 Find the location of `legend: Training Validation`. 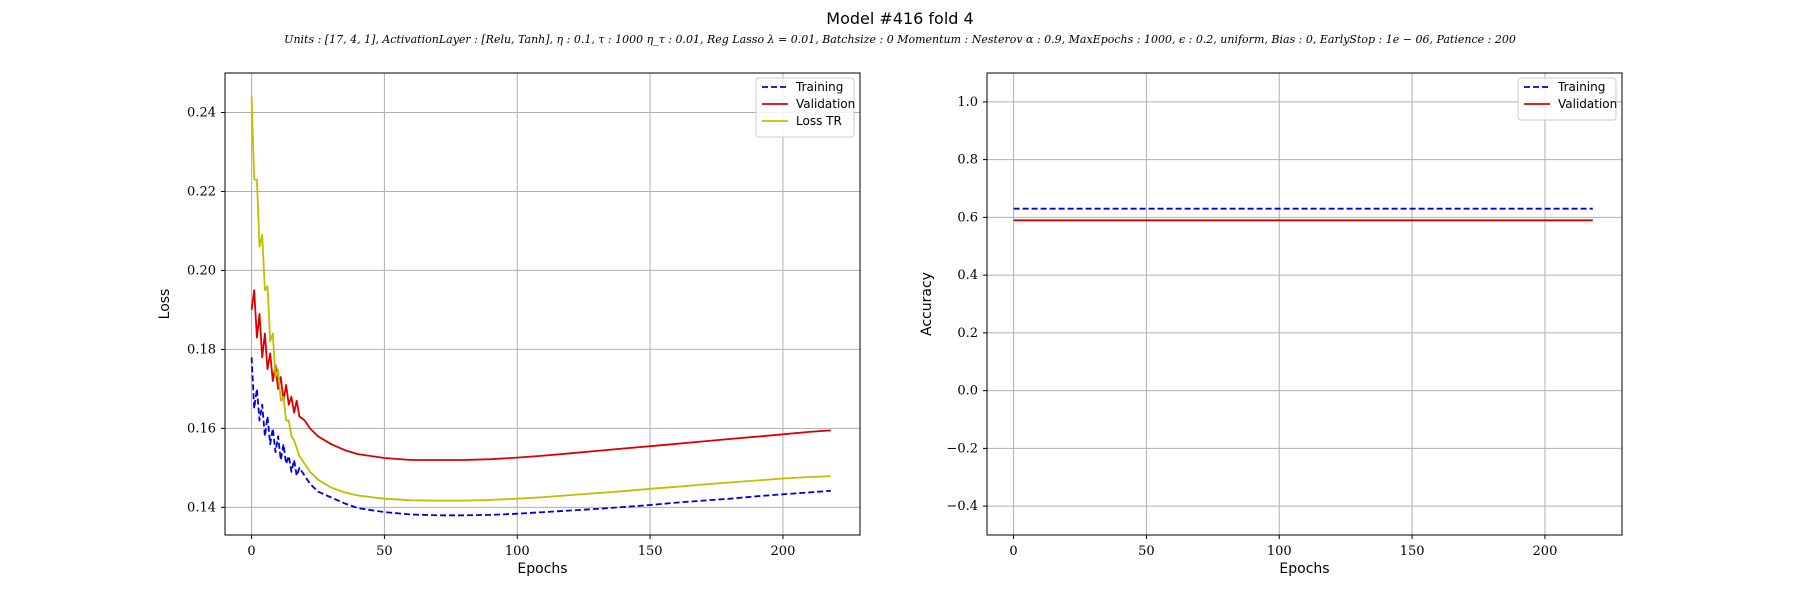

legend: Training Validation is located at coordinates (1567, 99).